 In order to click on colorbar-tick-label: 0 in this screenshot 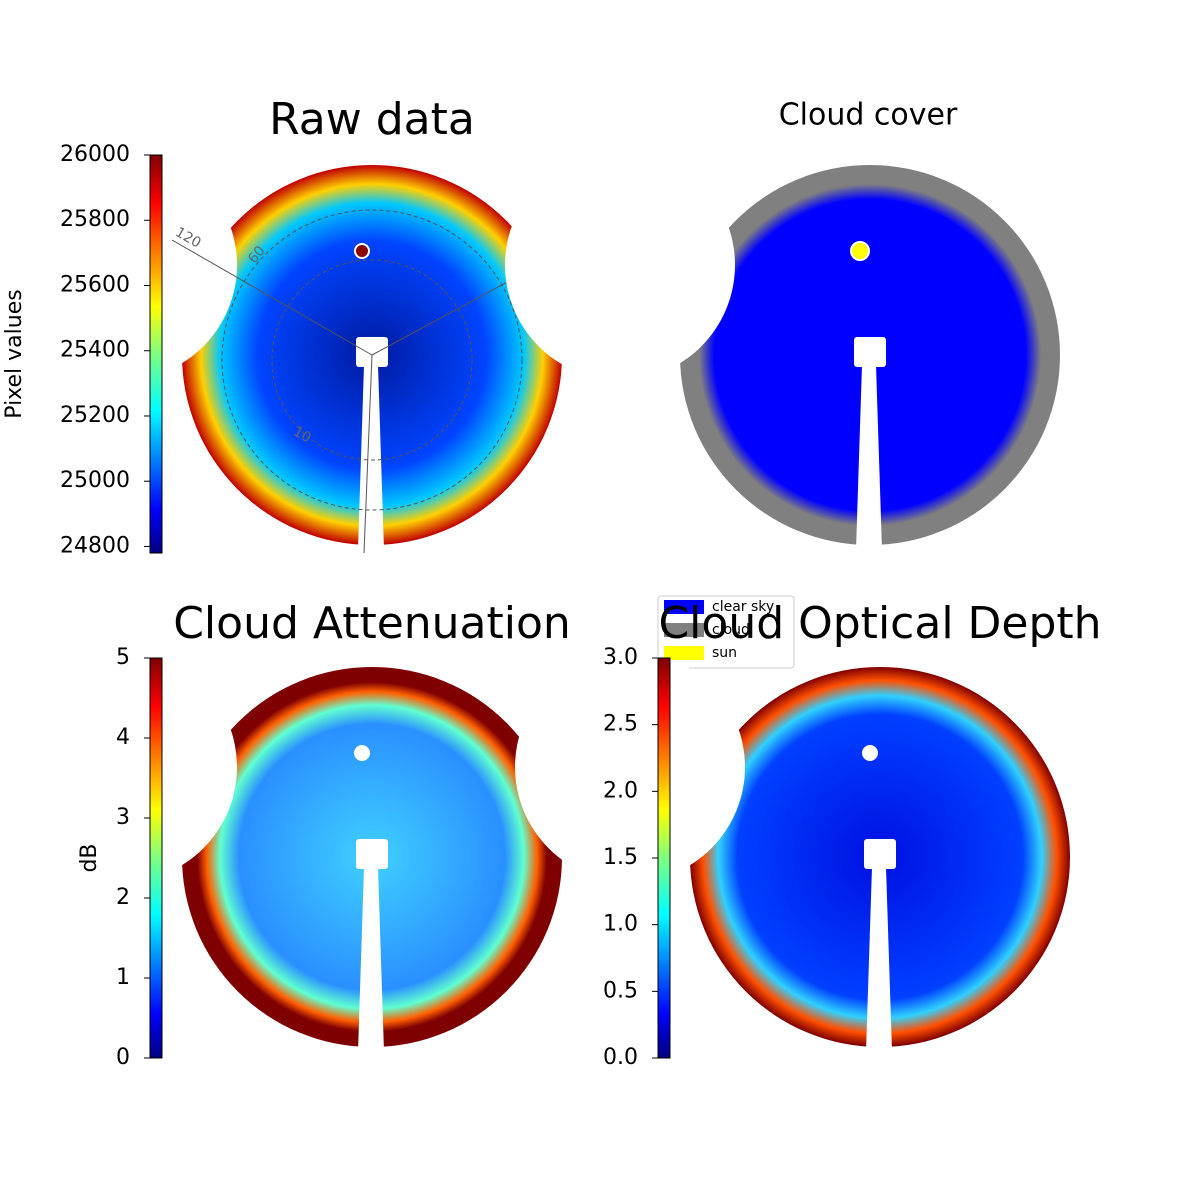, I will do `click(123, 1057)`.